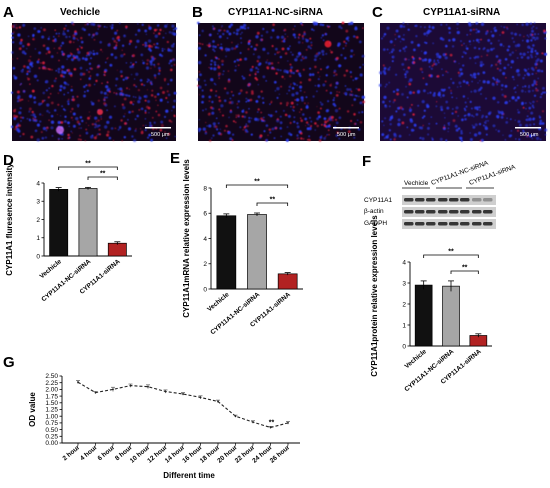 The height and width of the screenshot is (488, 550). I want to click on y-tick-label: 4, so click(205, 239).